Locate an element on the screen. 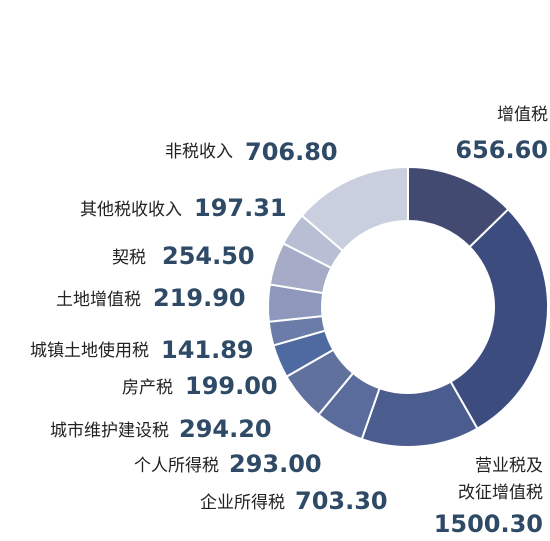 The image size is (550, 541). value-label: 656.60 is located at coordinates (501, 150).